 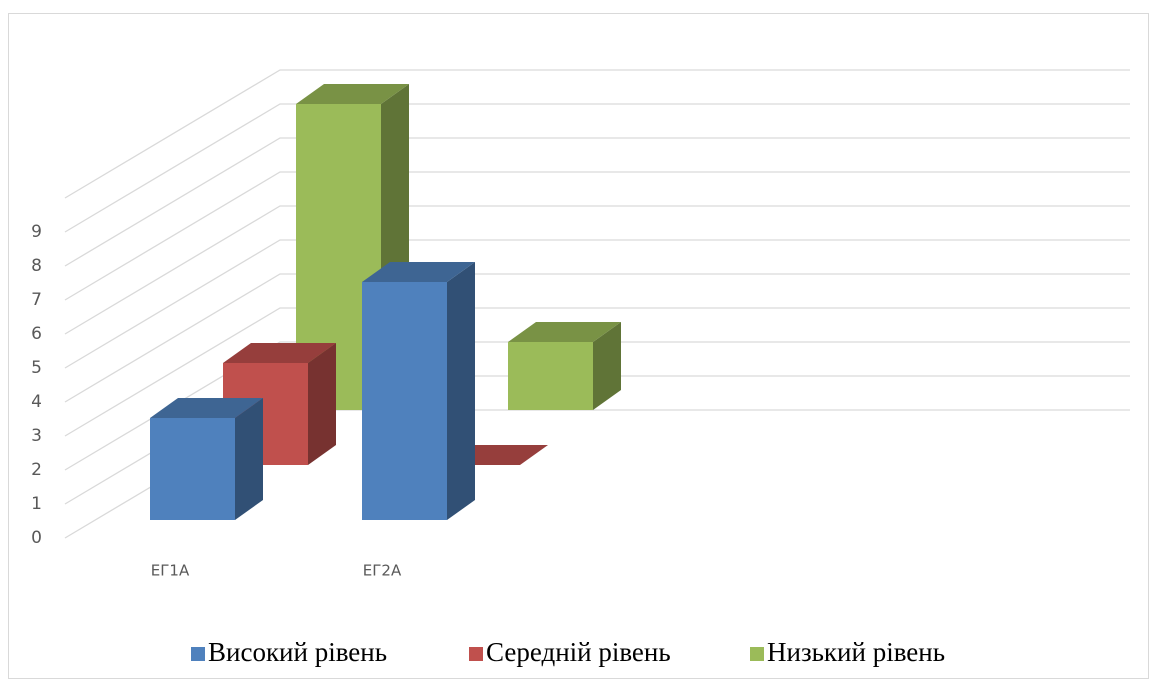 I want to click on y-tick-label: 3, so click(x=36, y=436).